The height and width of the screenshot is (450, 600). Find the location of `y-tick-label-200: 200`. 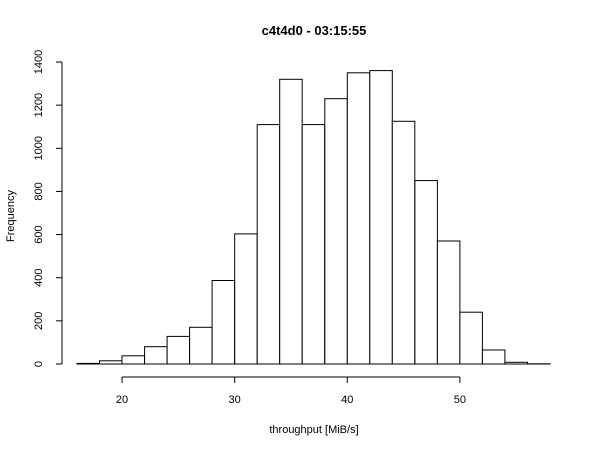

y-tick-label-200: 200 is located at coordinates (39, 321).